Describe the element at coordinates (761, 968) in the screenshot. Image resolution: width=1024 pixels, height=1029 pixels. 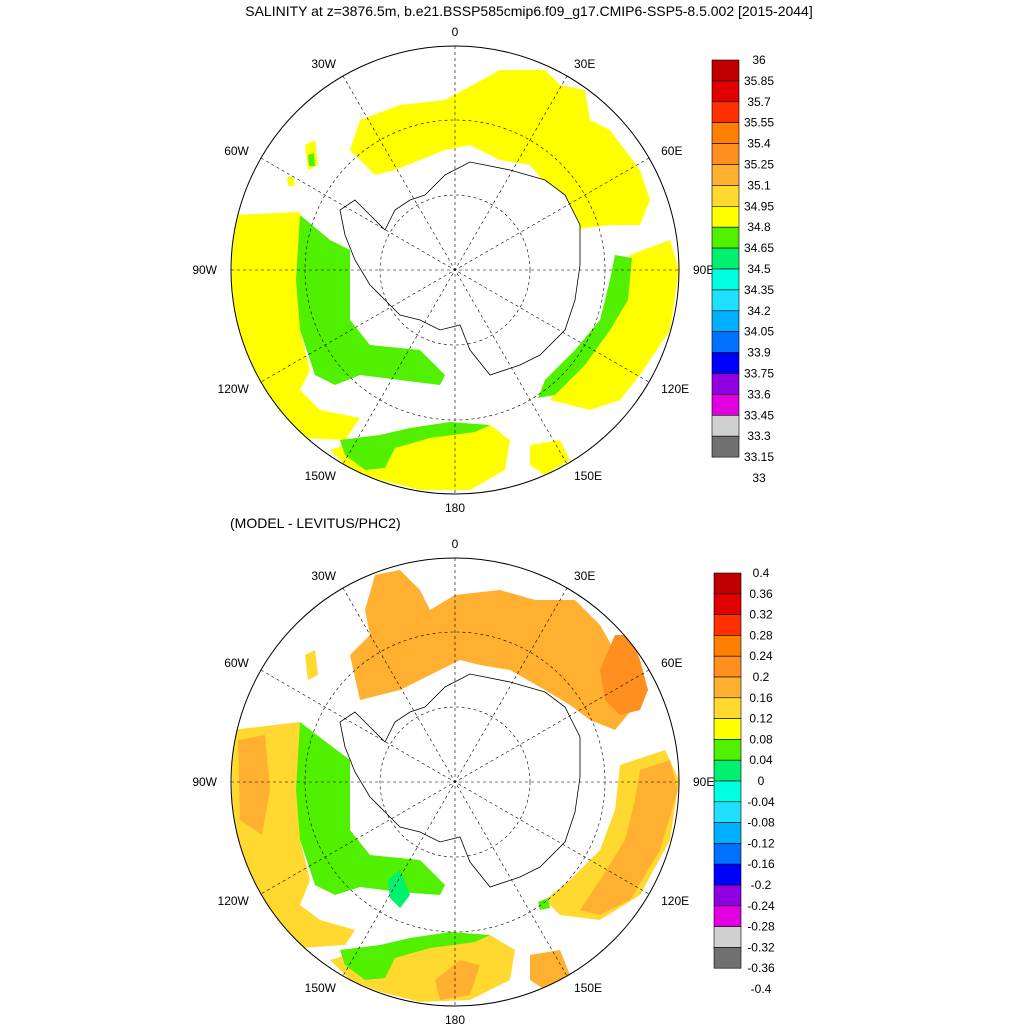
I see `colorbar-label: -0.36` at that location.